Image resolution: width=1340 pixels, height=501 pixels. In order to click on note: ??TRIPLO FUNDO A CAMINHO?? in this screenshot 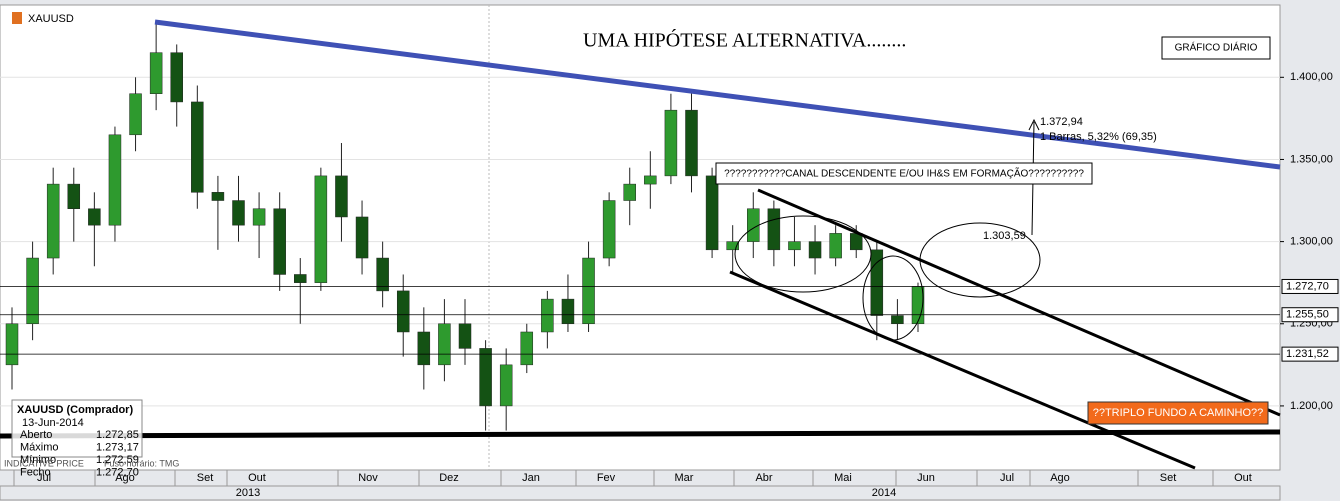, I will do `click(1178, 413)`.